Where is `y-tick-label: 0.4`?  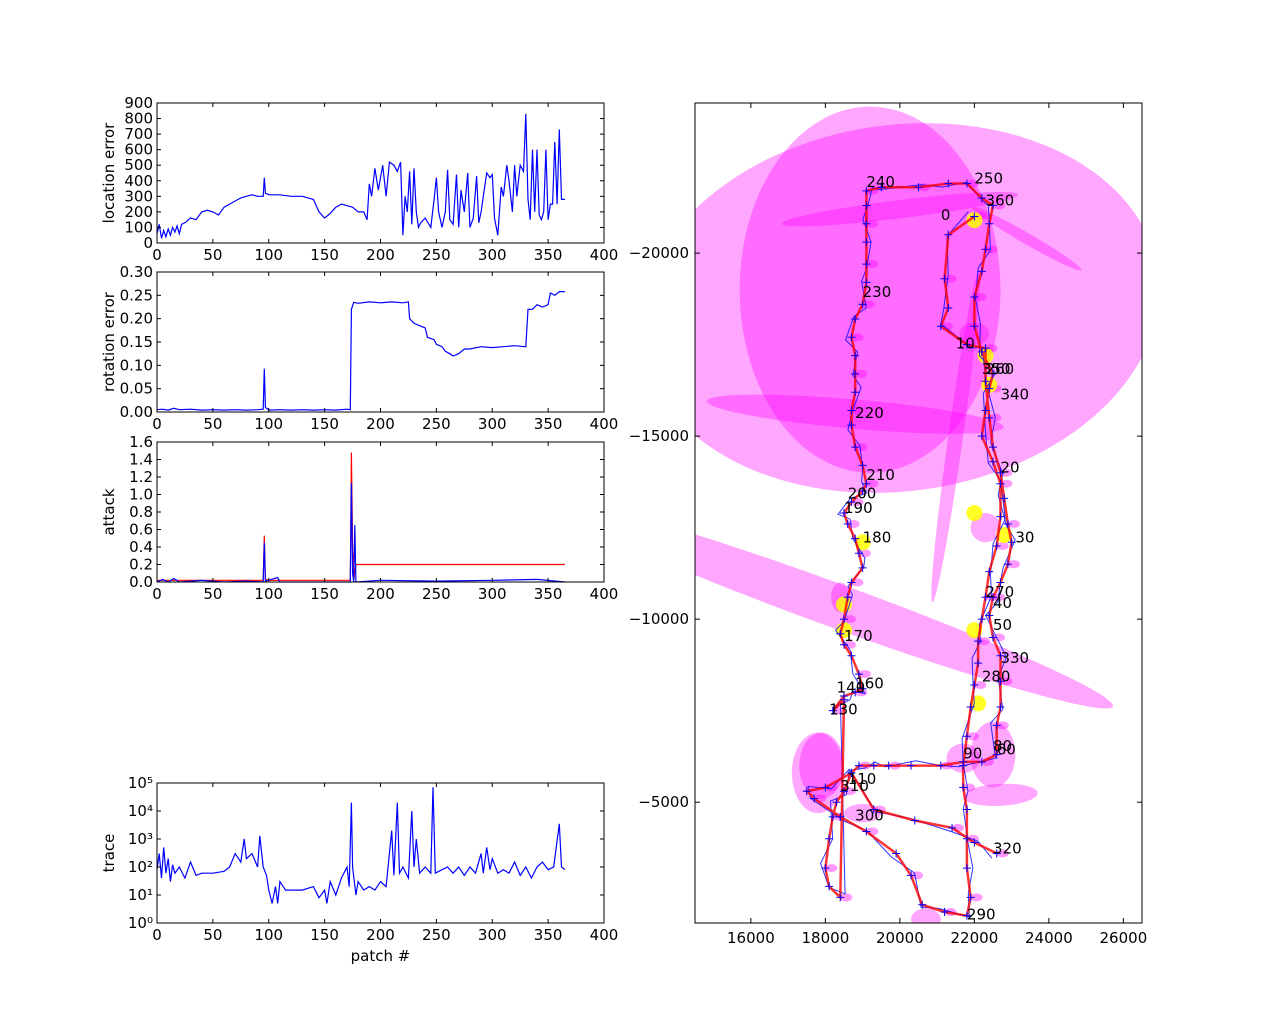 y-tick-label: 0.4 is located at coordinates (141, 547).